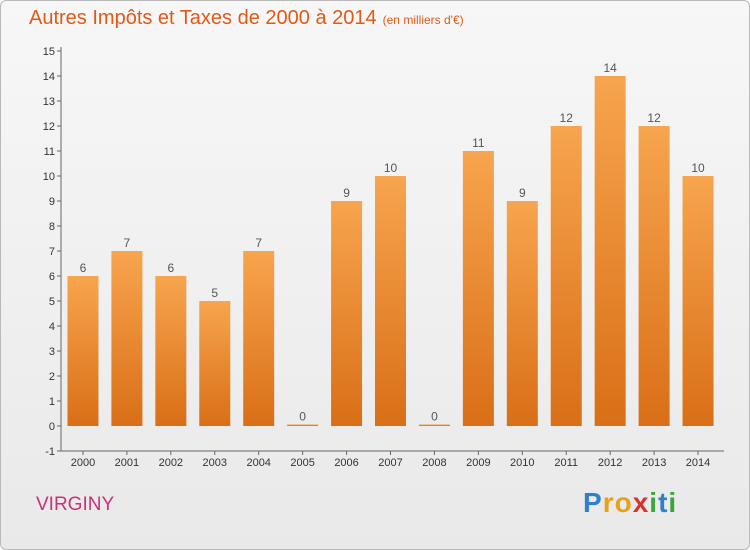  Describe the element at coordinates (567, 118) in the screenshot. I see `data-label-2011: 12` at that location.